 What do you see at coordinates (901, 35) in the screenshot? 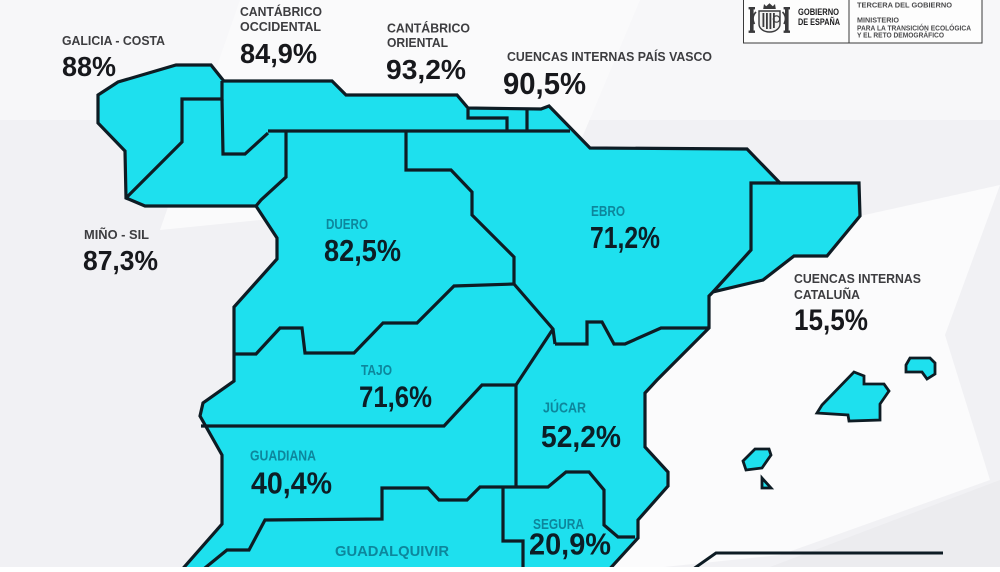
I see `svg-text: Y EL RETO DEMOGRÁFICO` at bounding box center [901, 35].